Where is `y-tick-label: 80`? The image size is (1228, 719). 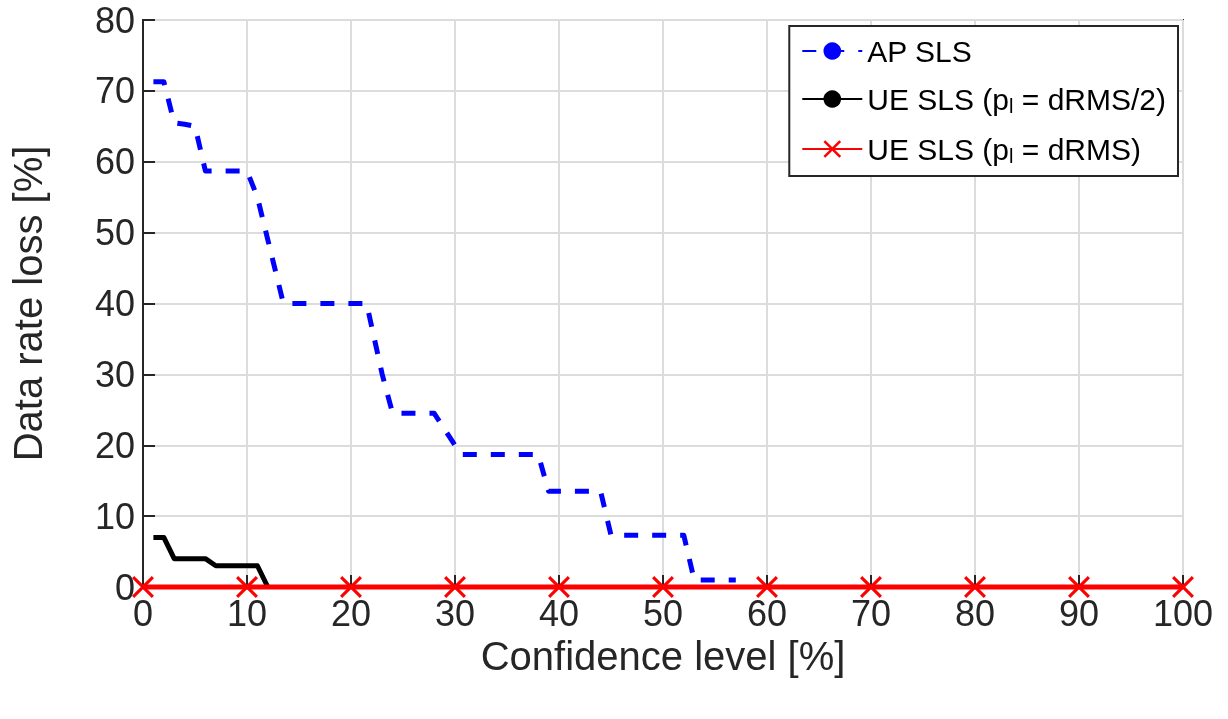 y-tick-label: 80 is located at coordinates (114, 20).